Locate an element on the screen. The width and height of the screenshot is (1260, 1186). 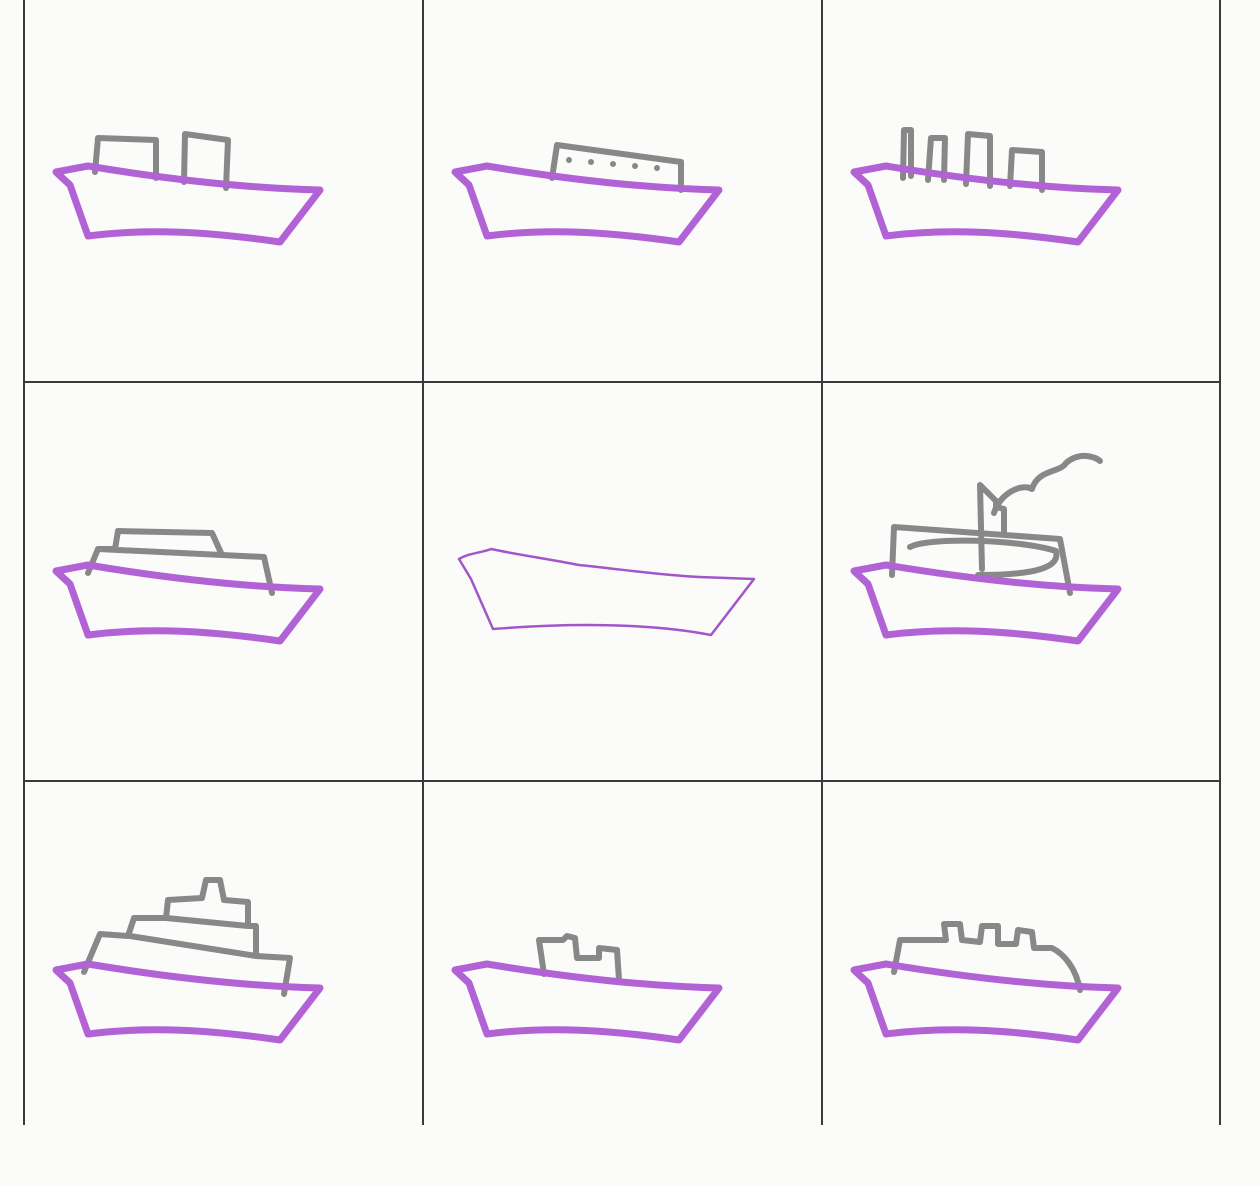
porthole-row is located at coordinates (613, 164).